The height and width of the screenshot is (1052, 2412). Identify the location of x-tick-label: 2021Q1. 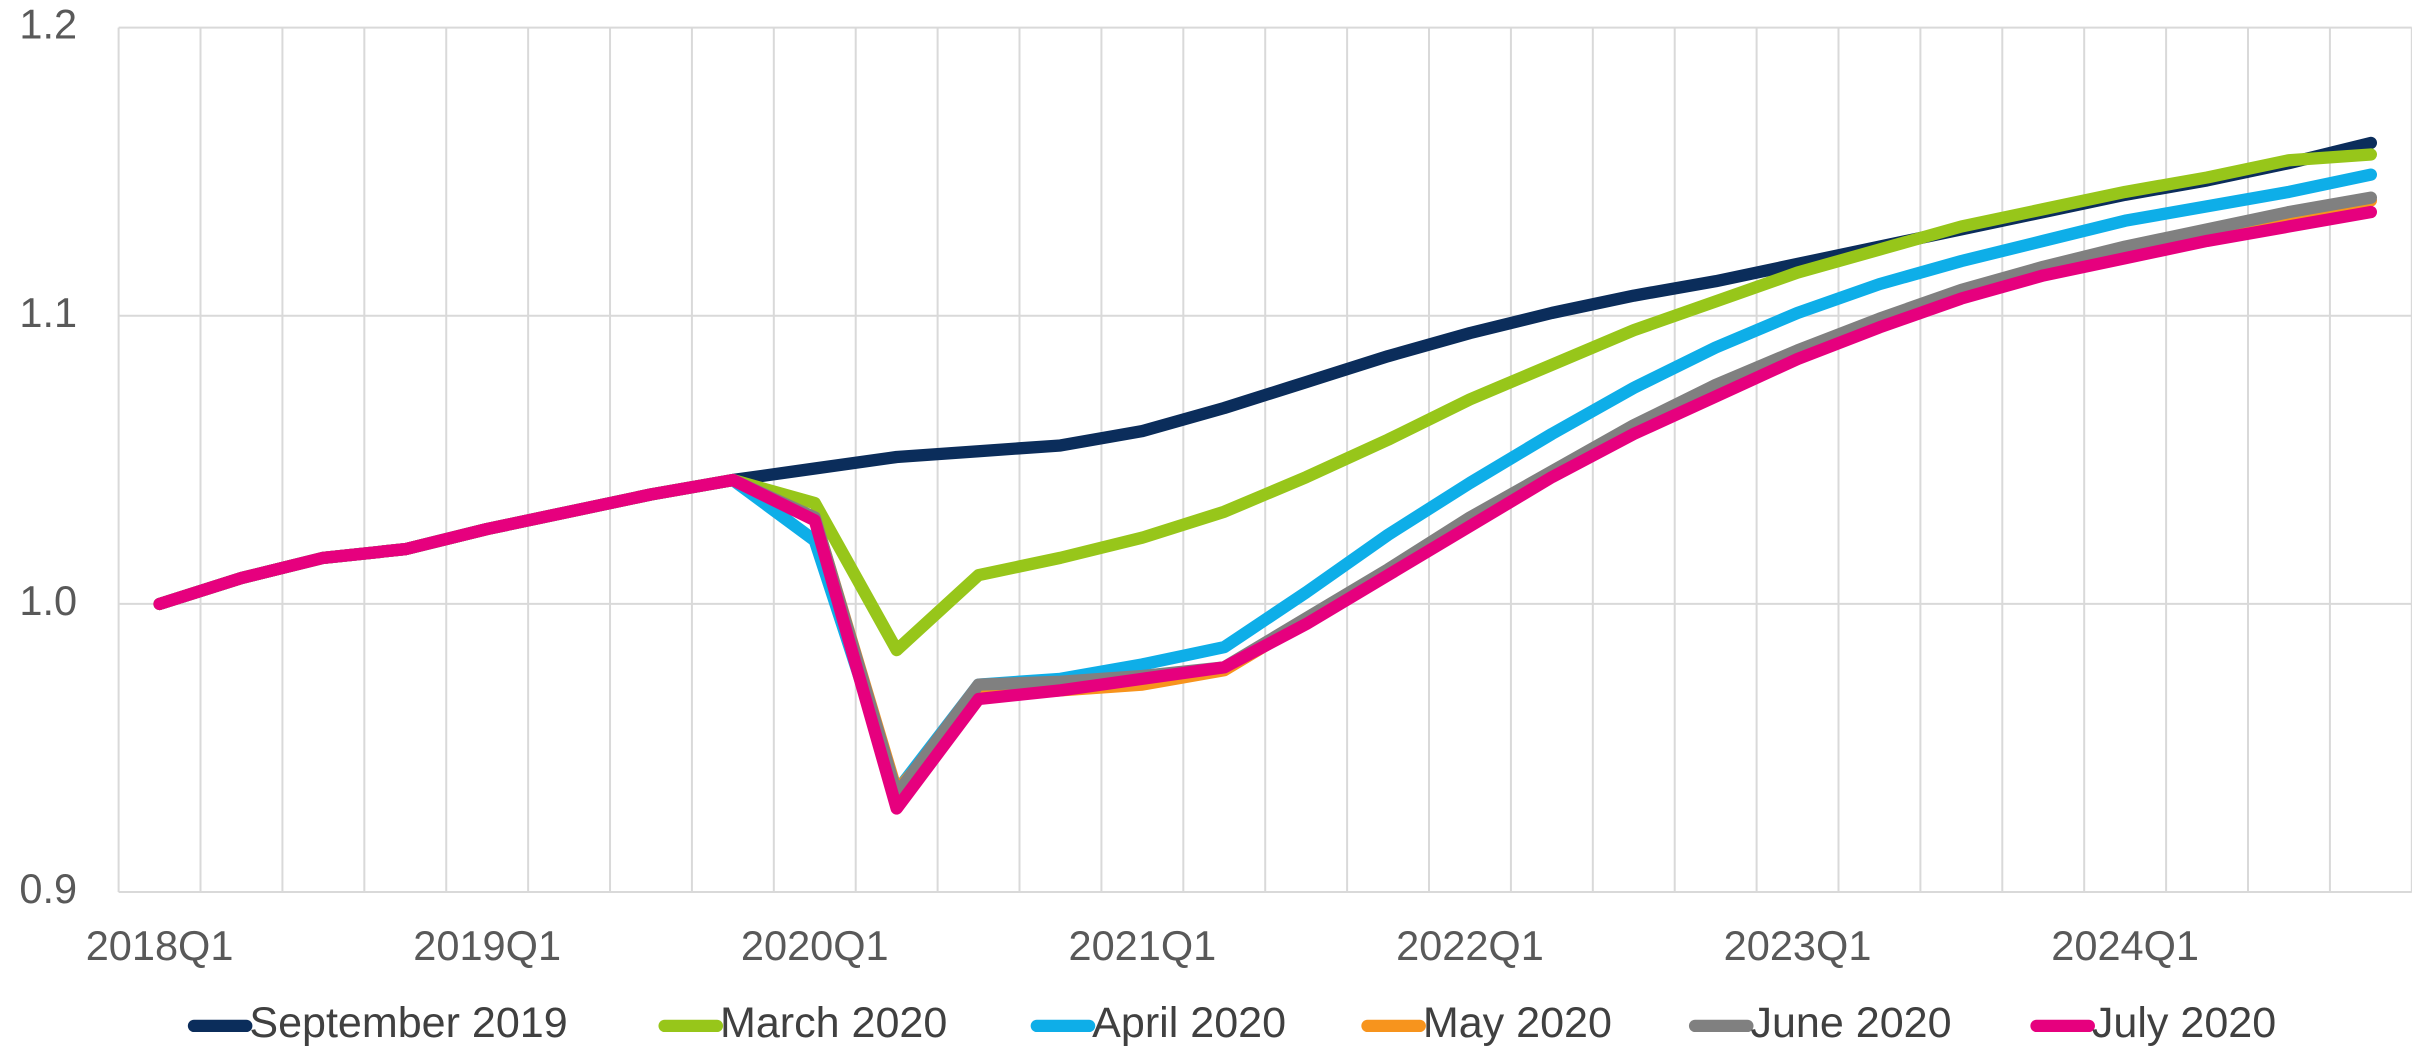
(1142, 945).